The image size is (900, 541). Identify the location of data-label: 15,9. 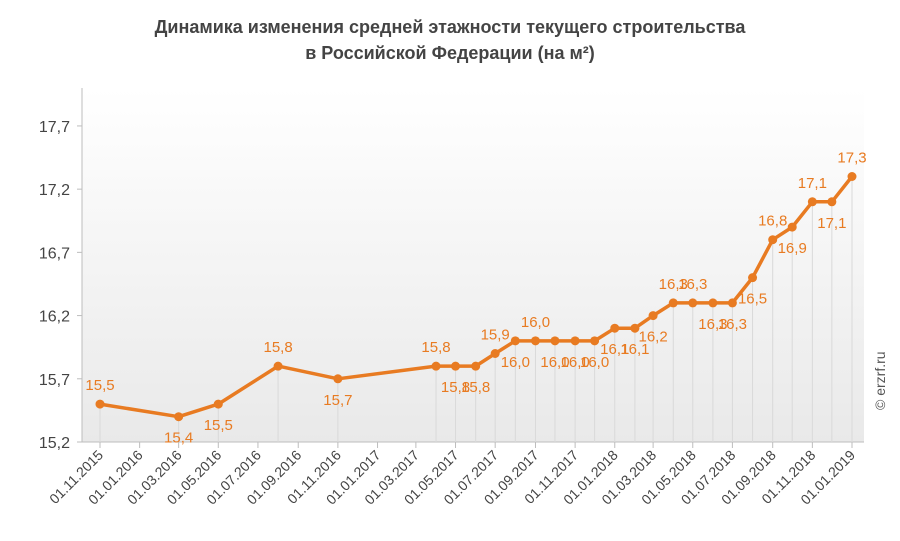
(495, 335).